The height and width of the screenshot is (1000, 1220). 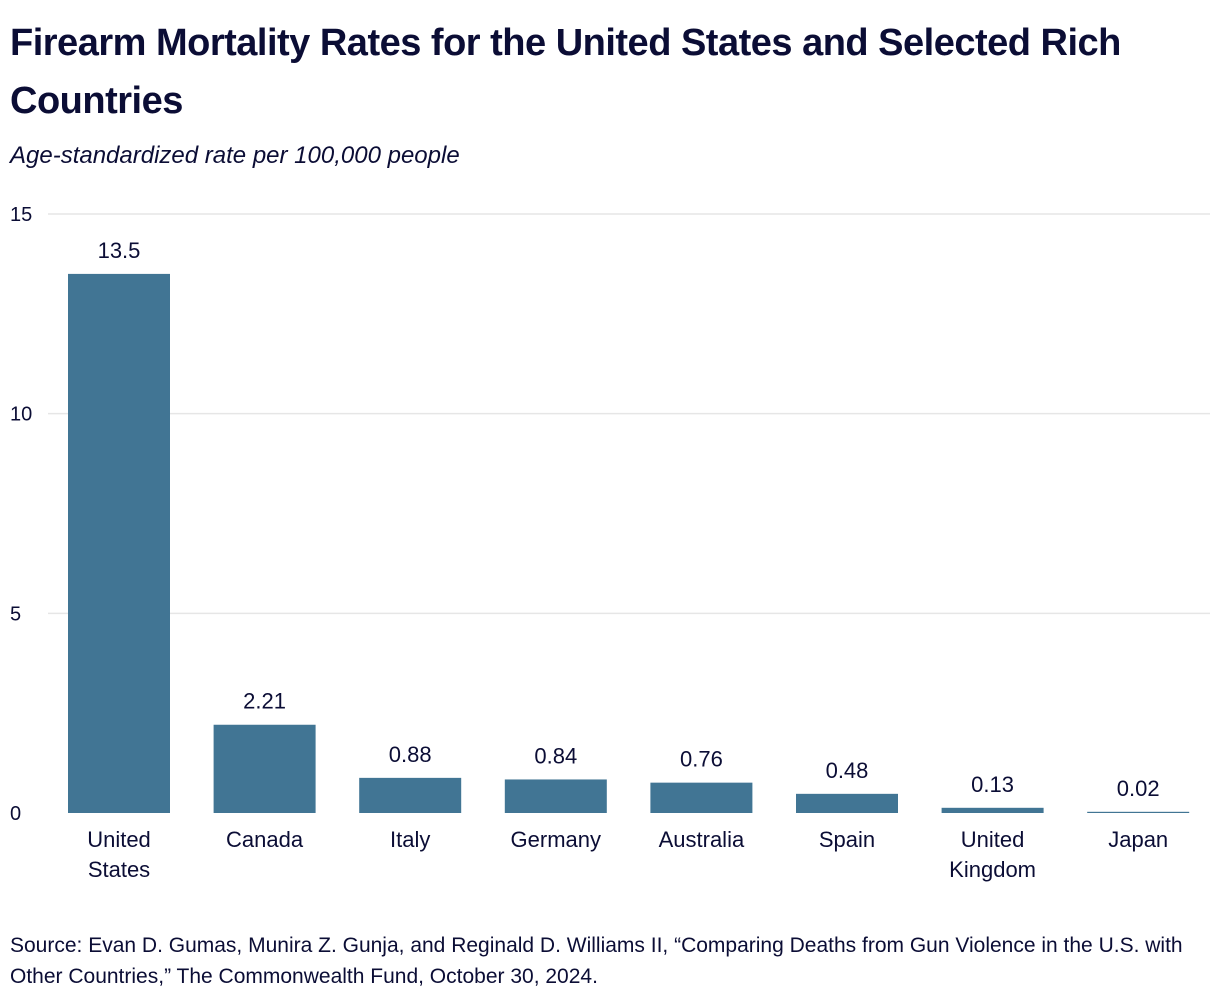 What do you see at coordinates (15, 814) in the screenshot?
I see `y-tick-label: 0` at bounding box center [15, 814].